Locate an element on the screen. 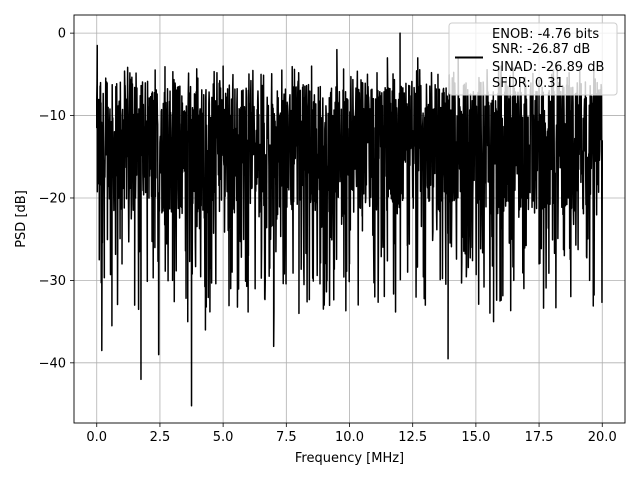  x-tick-label: 0.0 is located at coordinates (96, 437).